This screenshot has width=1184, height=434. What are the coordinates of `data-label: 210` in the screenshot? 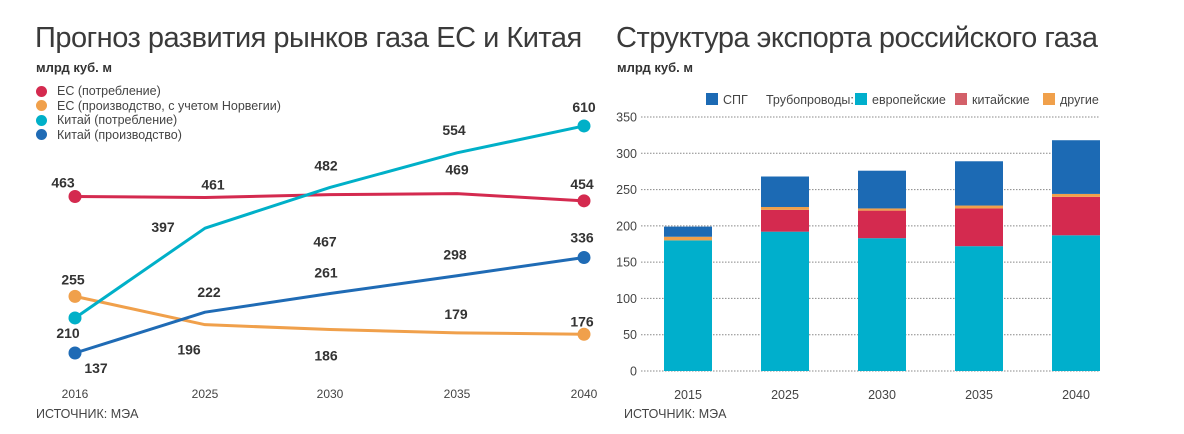 It's located at (68, 333).